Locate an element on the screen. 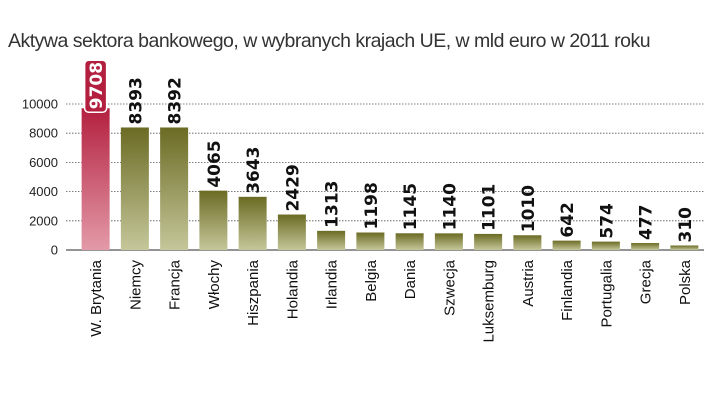  data-label: 642 is located at coordinates (568, 220).